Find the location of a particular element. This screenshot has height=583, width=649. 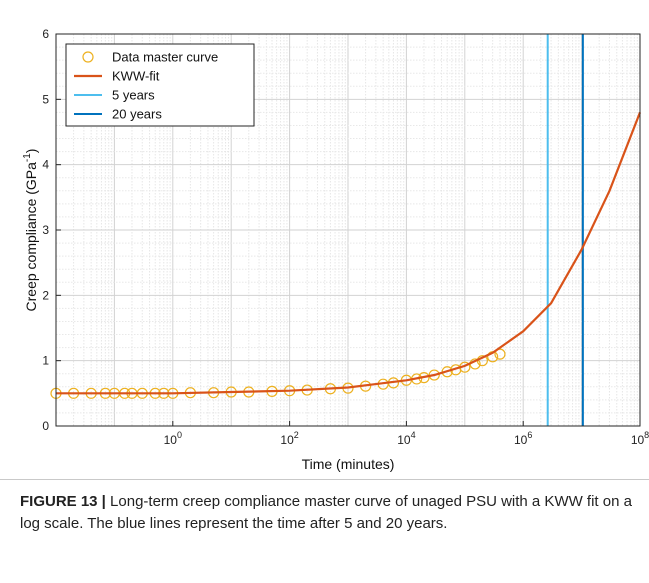

x-axis-label: Time (minutes) is located at coordinates (348, 464).